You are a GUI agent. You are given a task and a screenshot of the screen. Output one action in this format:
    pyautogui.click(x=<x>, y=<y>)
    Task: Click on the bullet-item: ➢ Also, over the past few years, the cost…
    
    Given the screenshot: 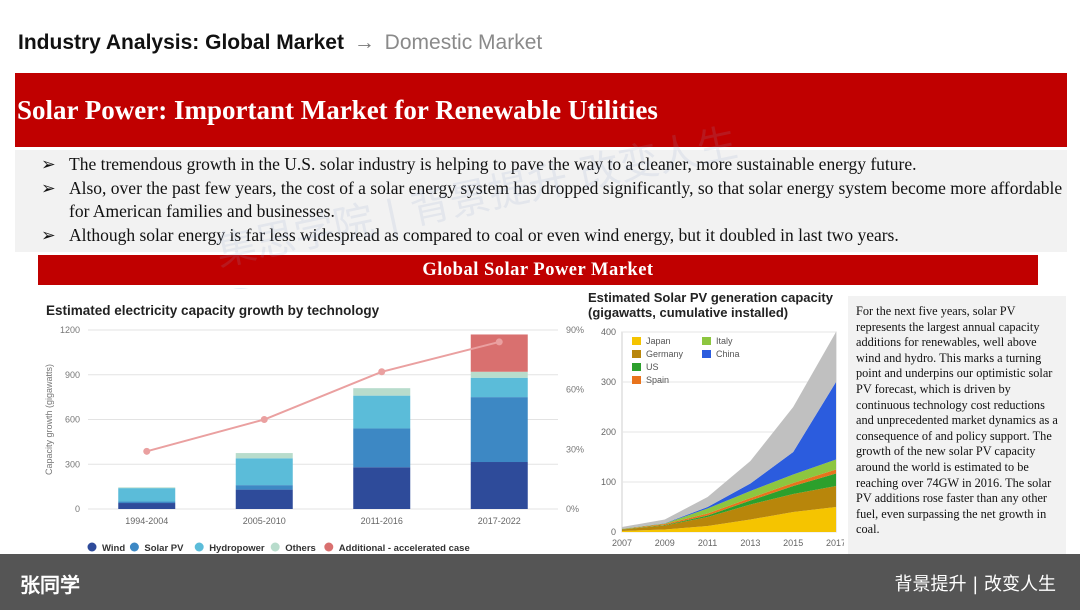 What is the action you would take?
    pyautogui.click(x=554, y=200)
    